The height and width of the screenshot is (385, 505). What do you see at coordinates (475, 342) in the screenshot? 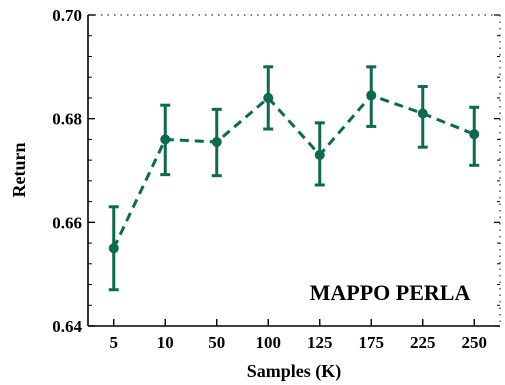
I see `x-tick-label: 250` at bounding box center [475, 342].